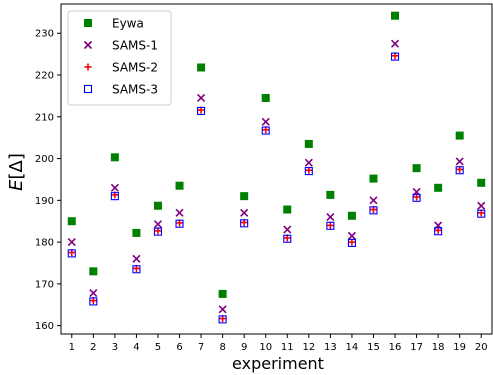 The height and width of the screenshot is (375, 493). Describe the element at coordinates (44, 243) in the screenshot. I see `y-tick-label: 180` at that location.